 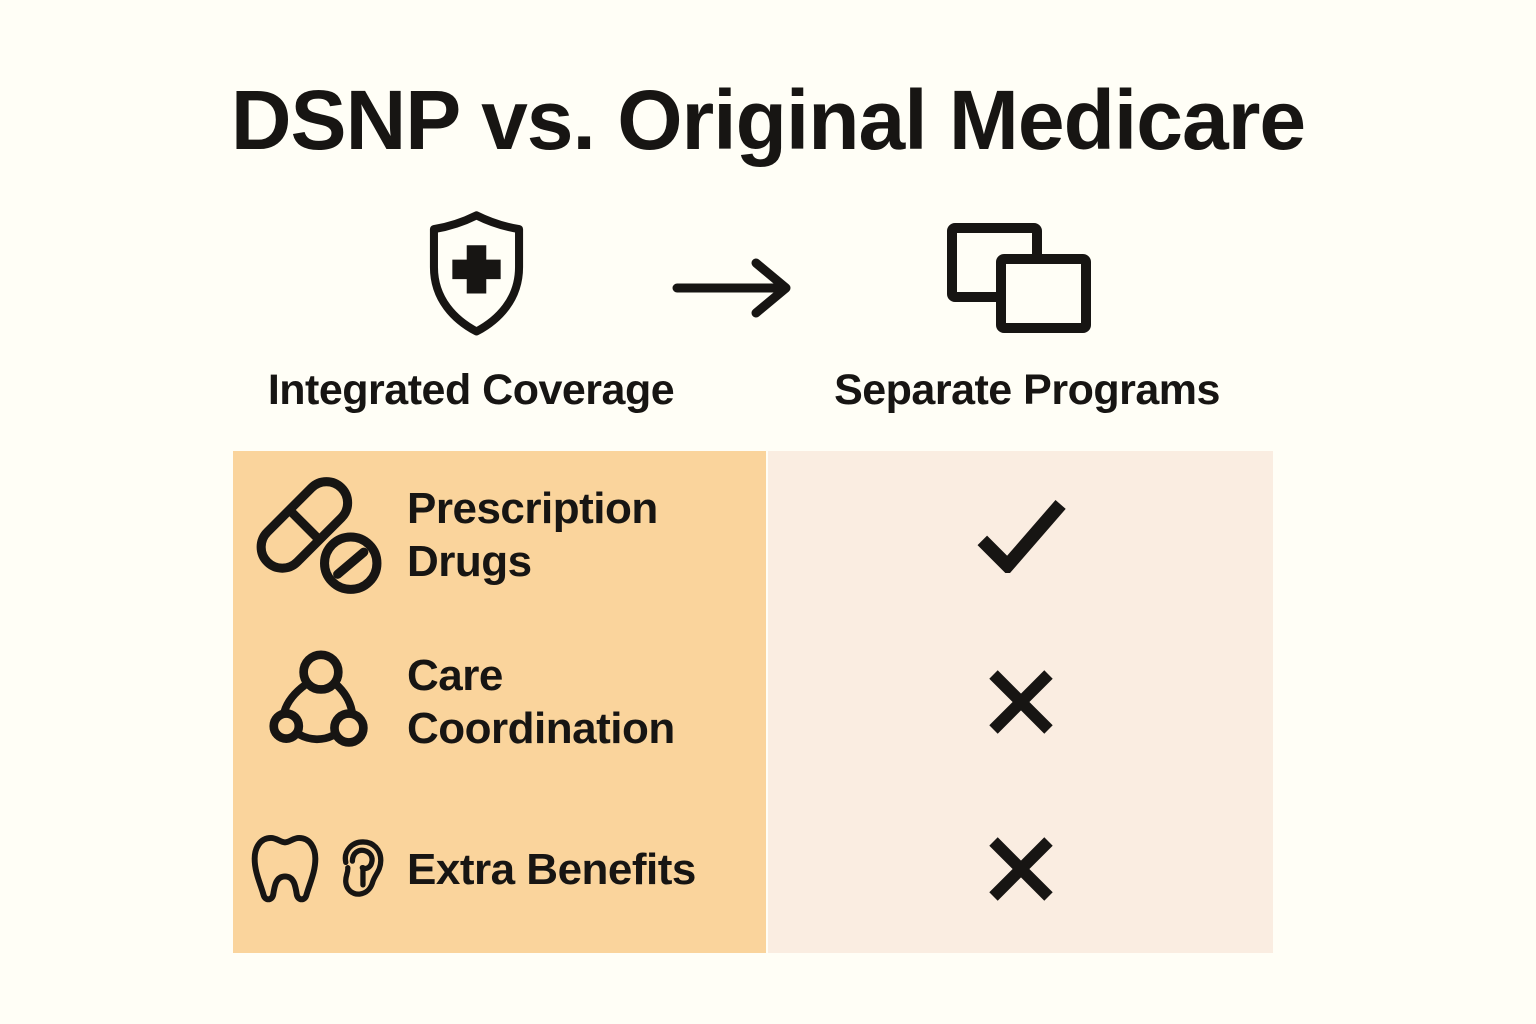 I want to click on row-care-coordination: Care Coordination, so click(x=499, y=701).